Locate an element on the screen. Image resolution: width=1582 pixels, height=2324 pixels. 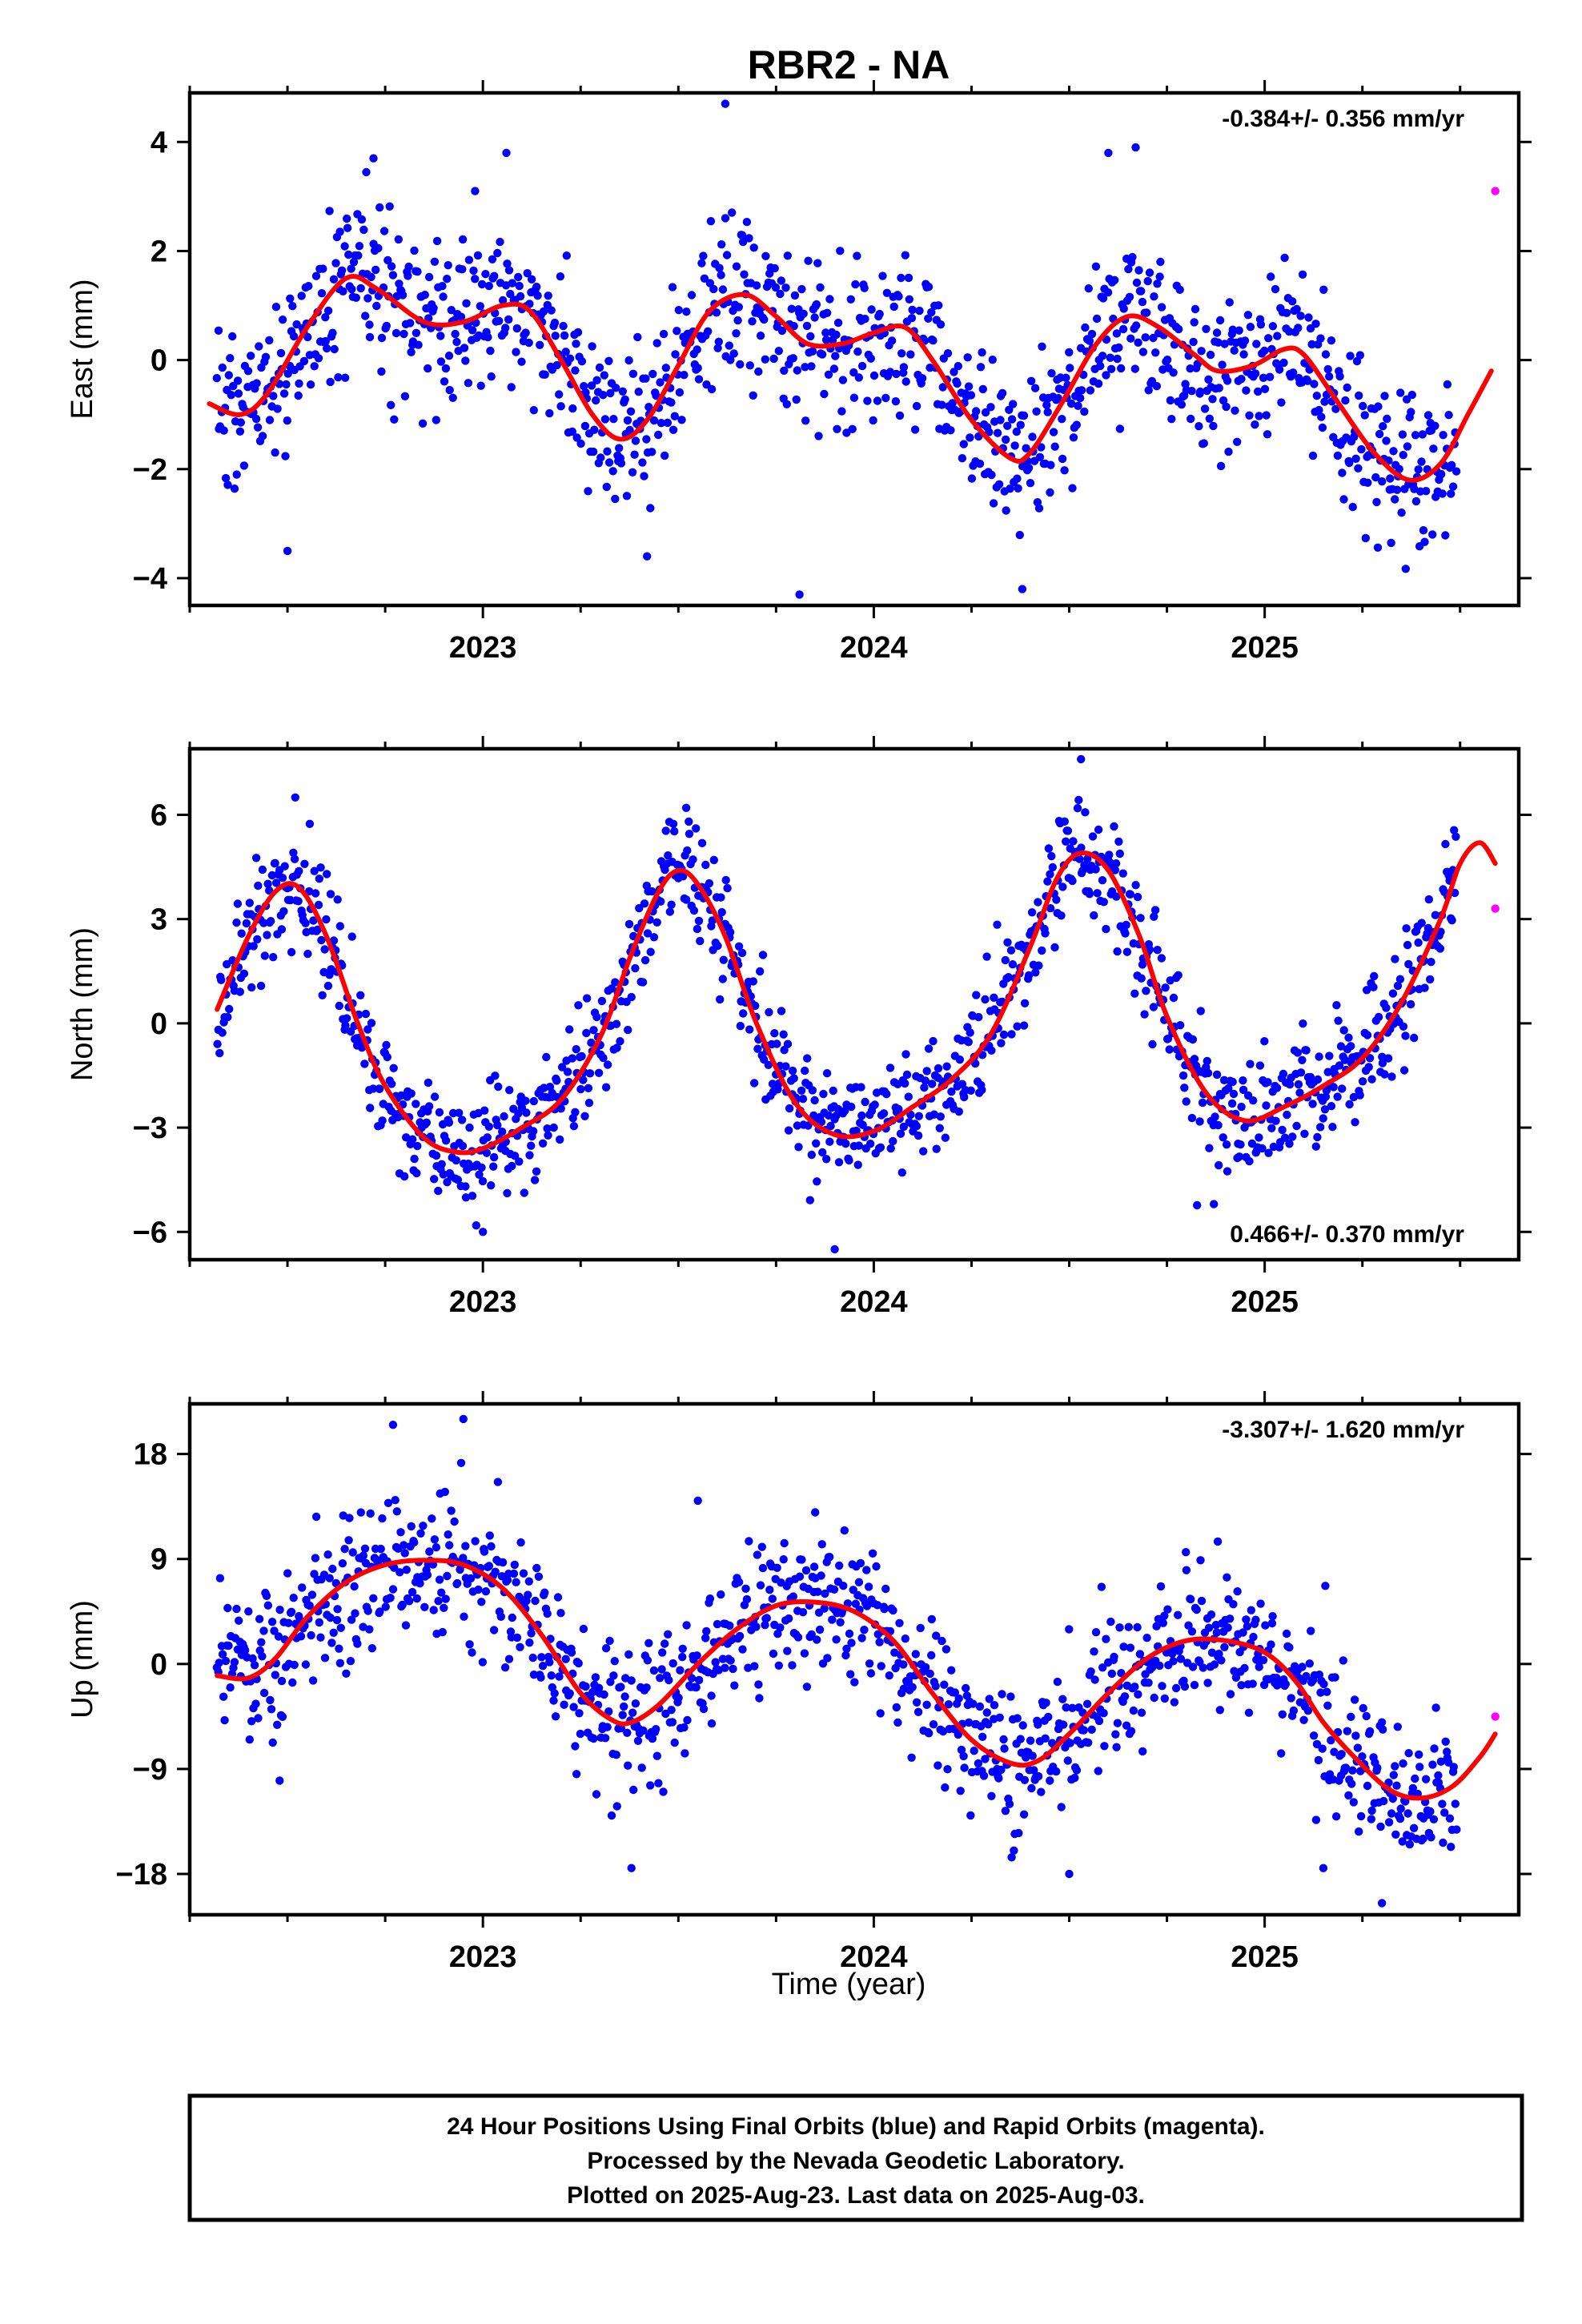
east-outlier-point is located at coordinates (507, 153).